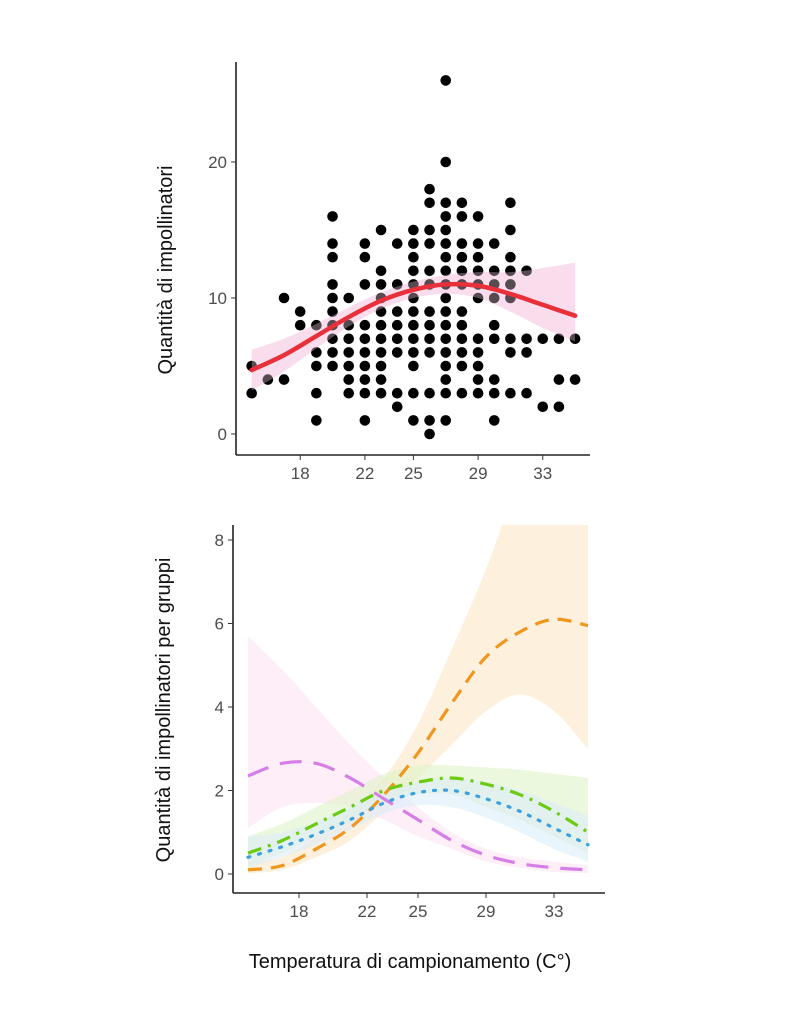 The image size is (792, 1024). What do you see at coordinates (219, 624) in the screenshot?
I see `bottom-y-tick-label: 6` at bounding box center [219, 624].